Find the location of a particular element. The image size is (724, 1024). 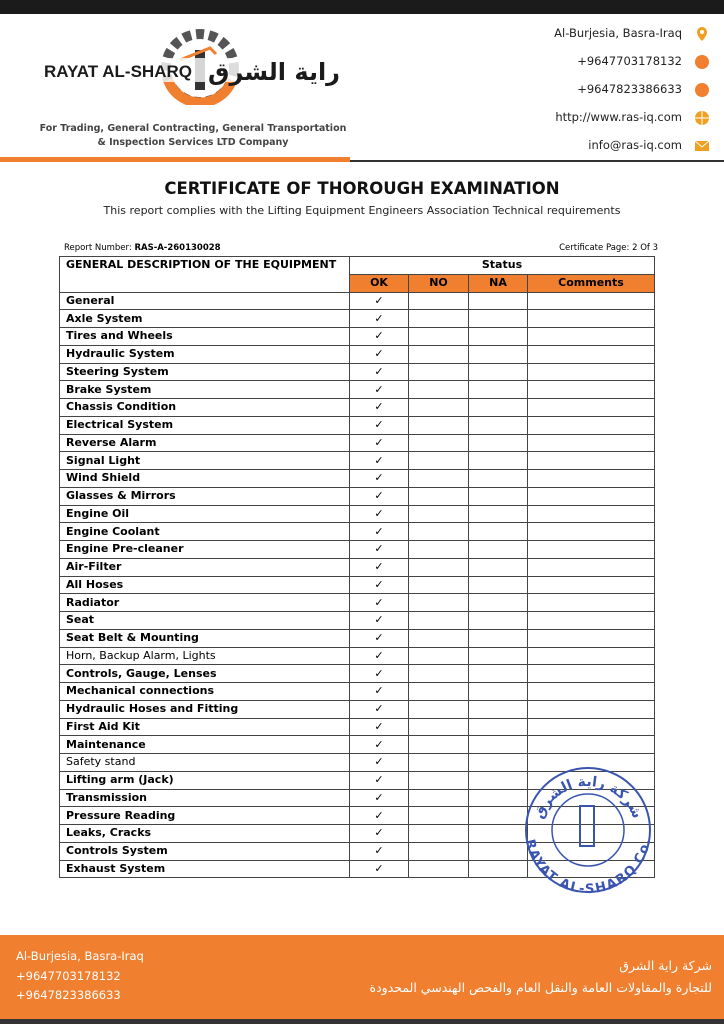

item-name: Wind Shield is located at coordinates (204, 478).